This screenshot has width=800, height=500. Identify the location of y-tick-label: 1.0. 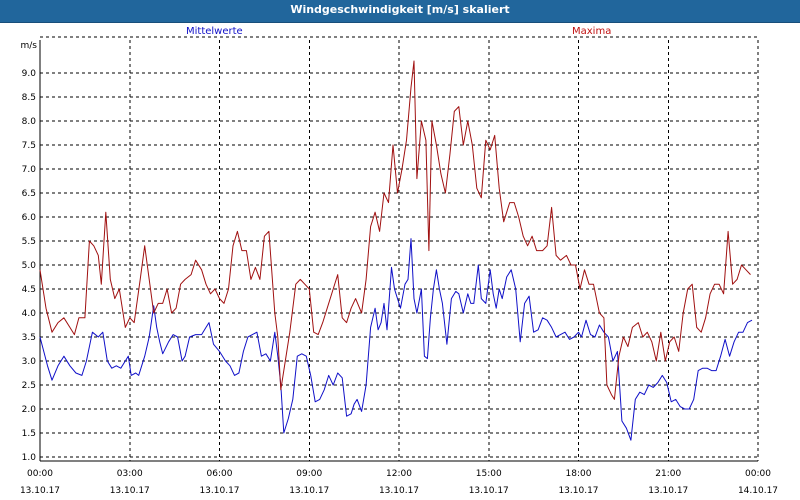
(29, 458).